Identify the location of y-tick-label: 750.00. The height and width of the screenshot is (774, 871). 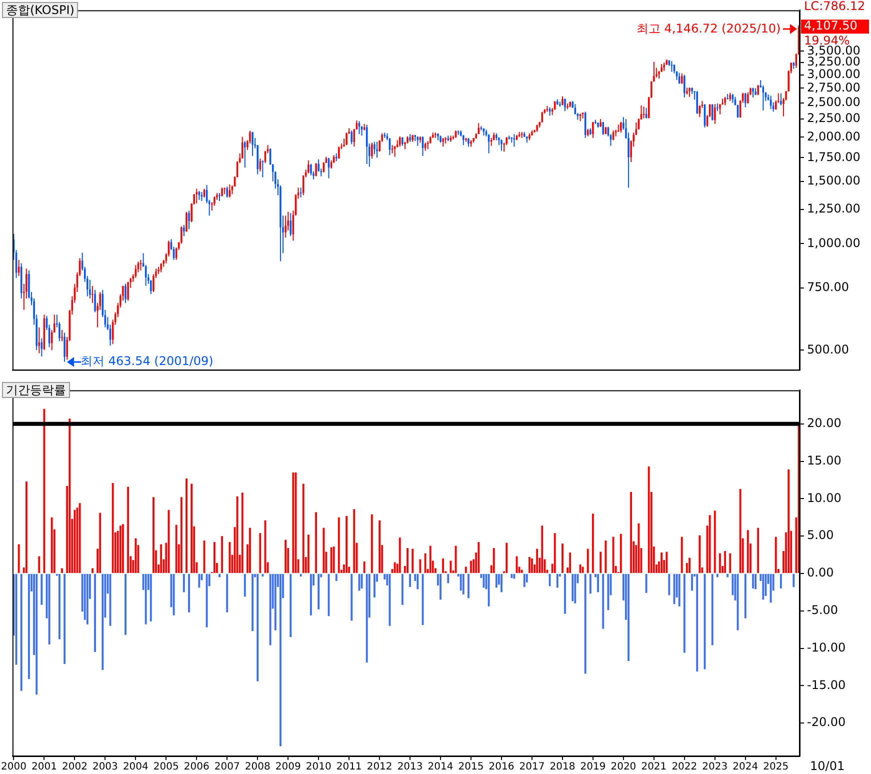
(828, 287).